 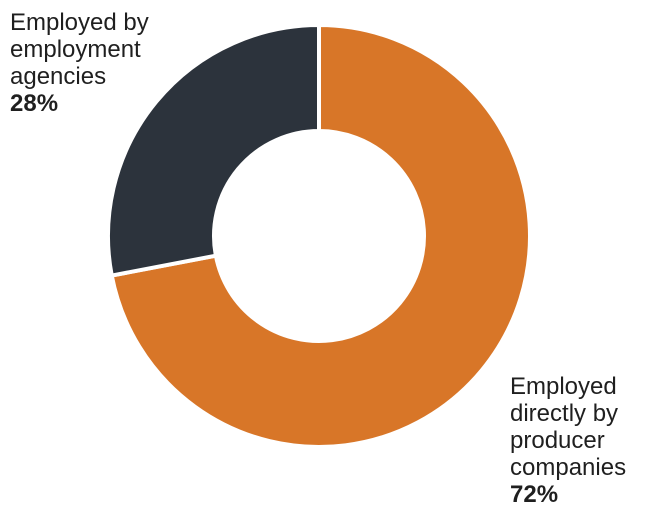 I want to click on slice-value-direct: 72%, so click(x=534, y=494).